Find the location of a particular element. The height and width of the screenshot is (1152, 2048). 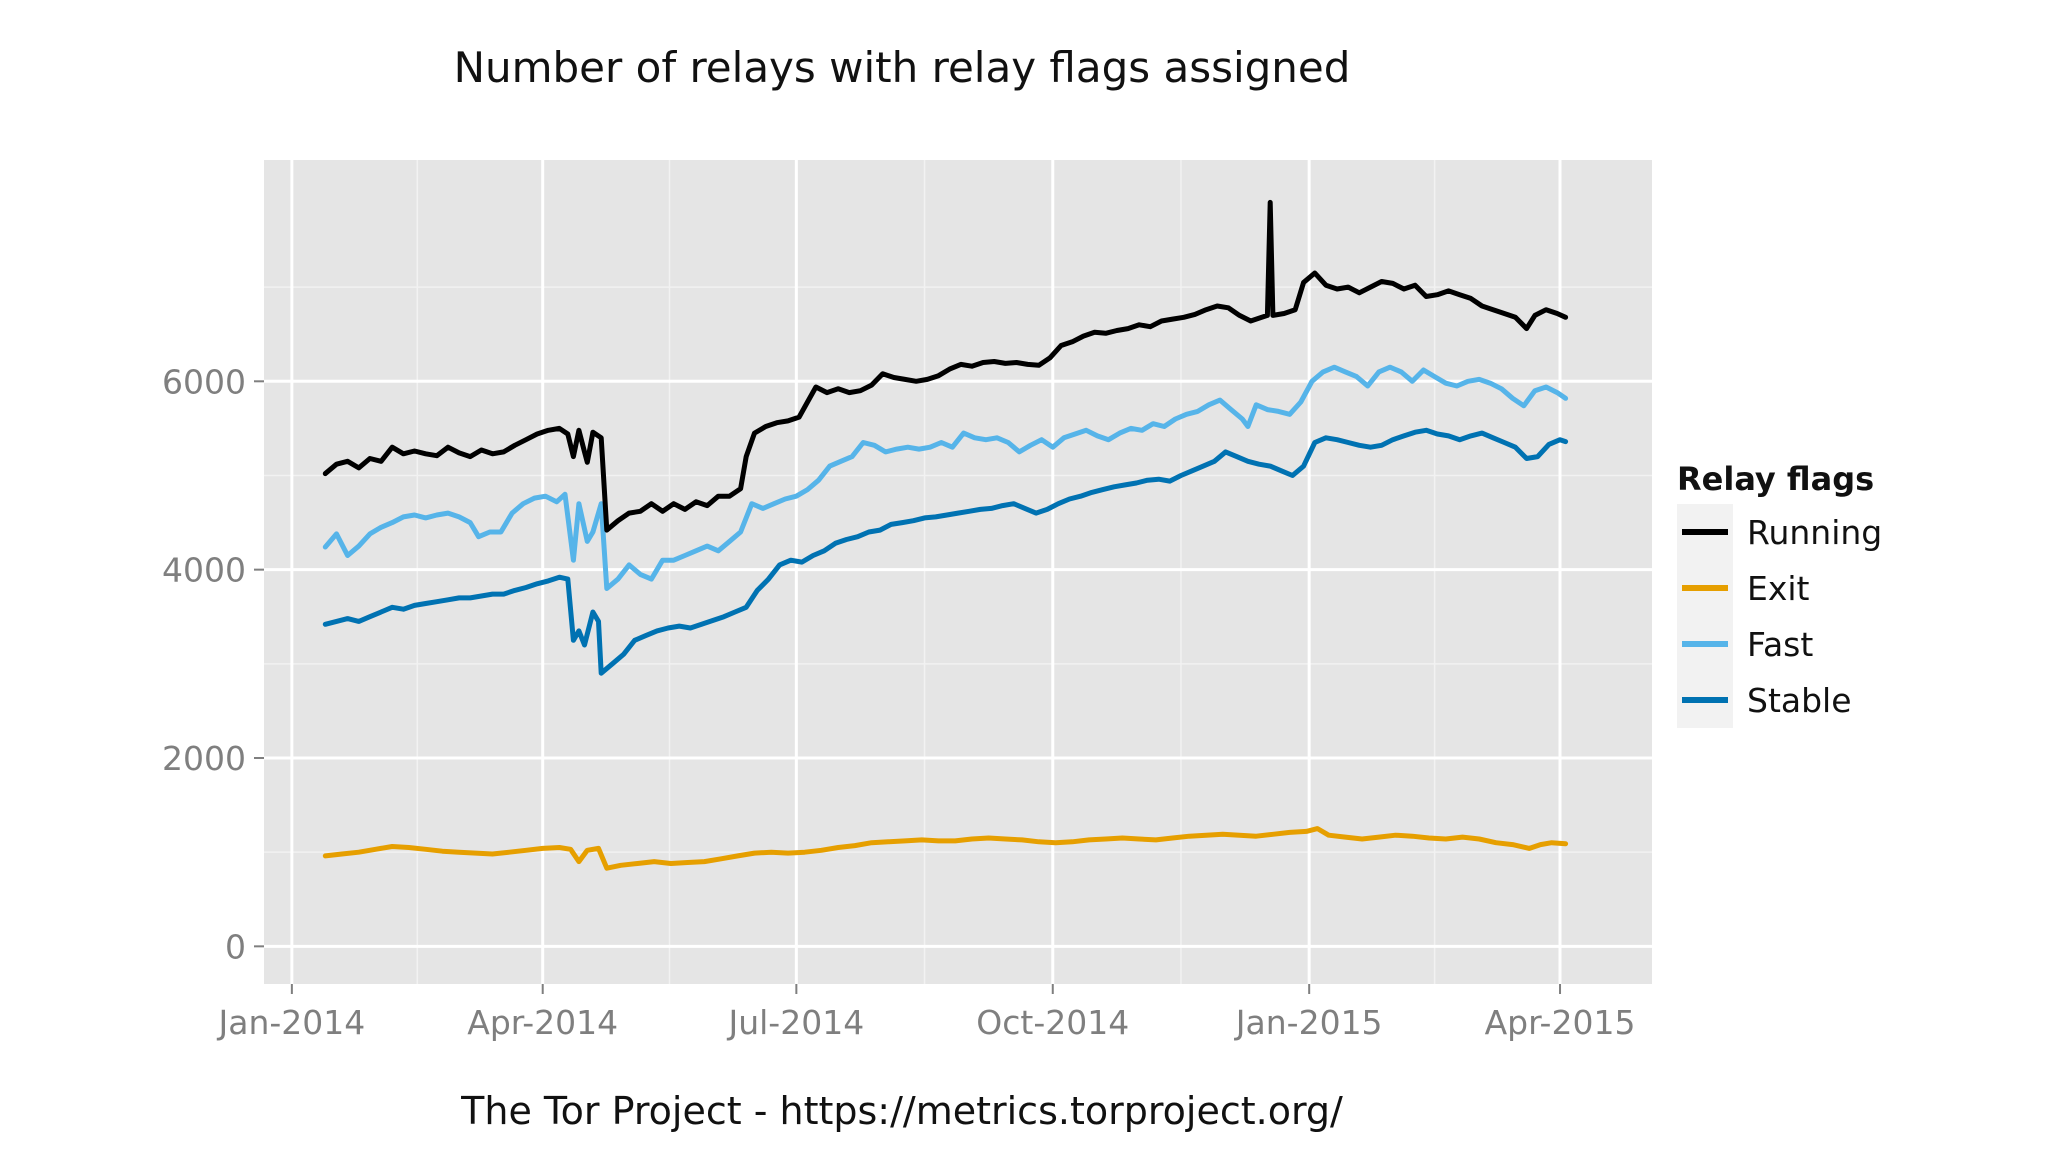

series-line-fast is located at coordinates (945, 477).